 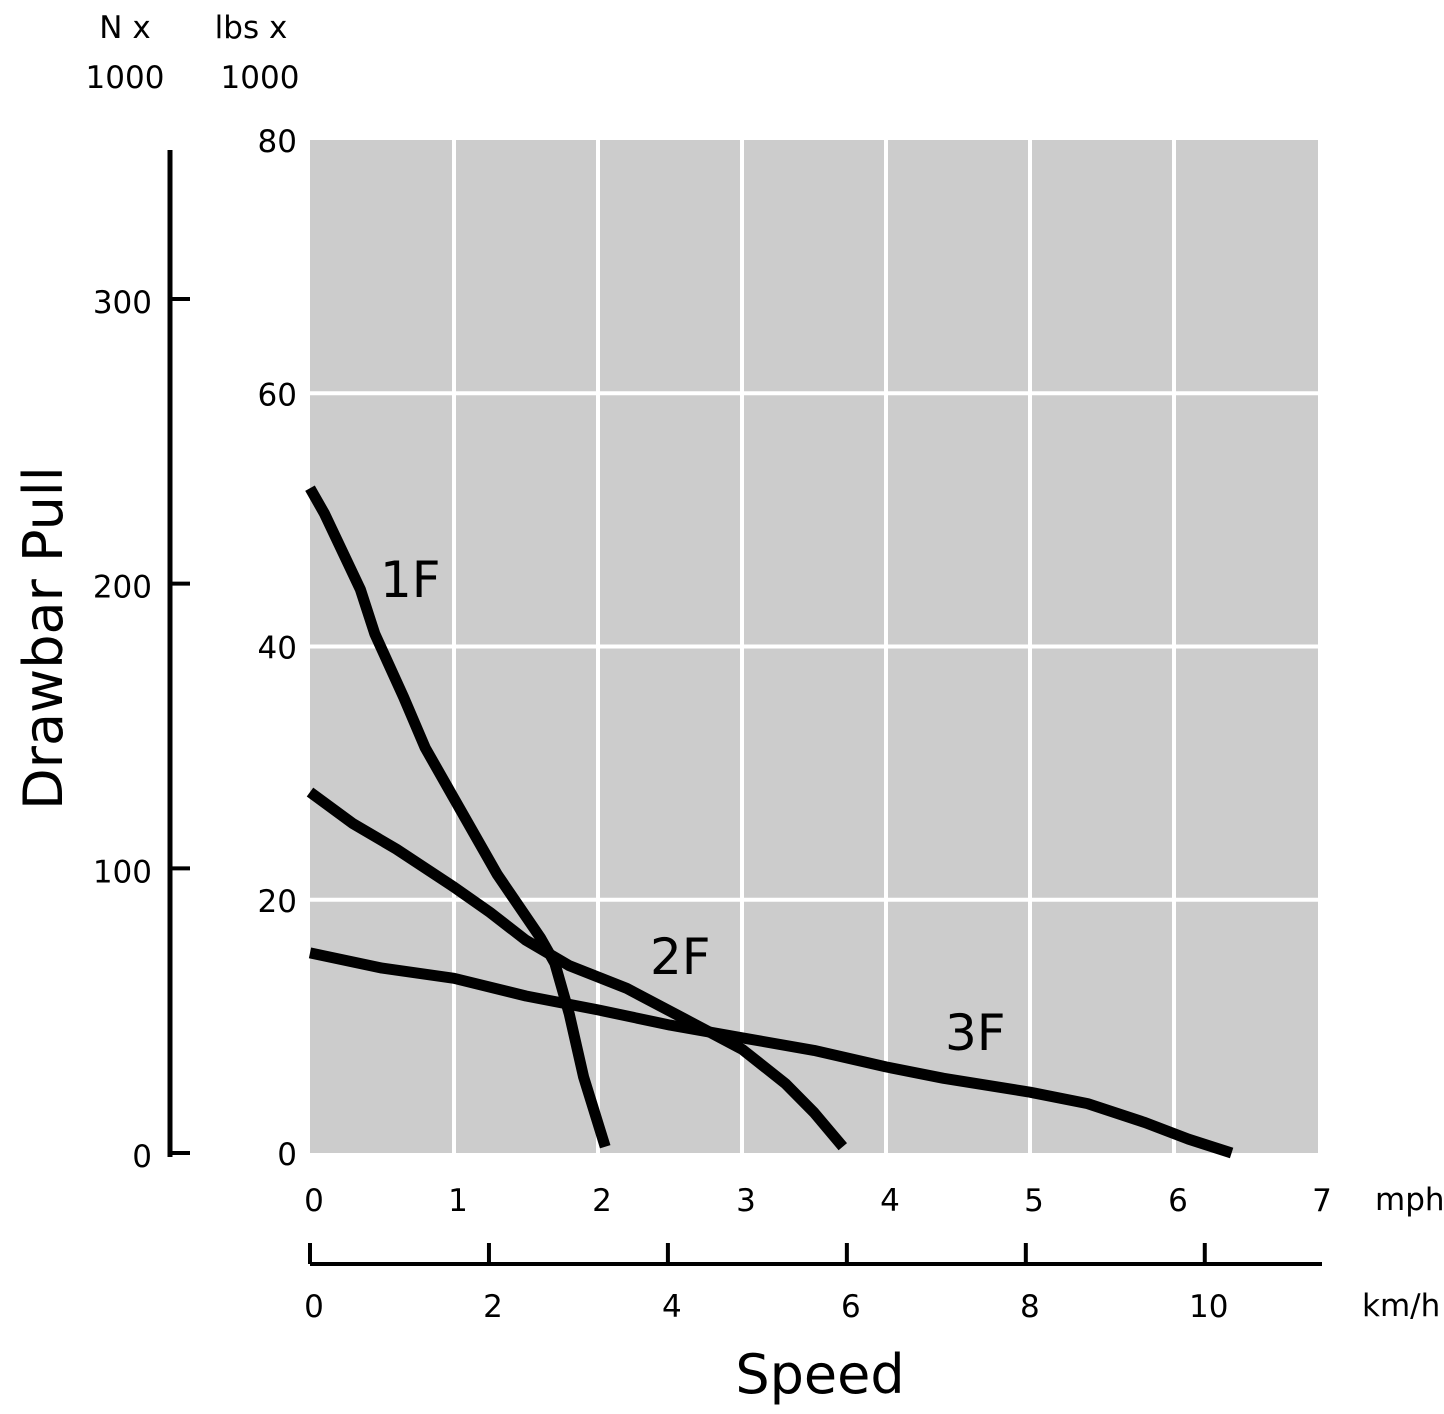 What do you see at coordinates (1030, 1307) in the screenshot?
I see `x-tick-label-kmh: 8` at bounding box center [1030, 1307].